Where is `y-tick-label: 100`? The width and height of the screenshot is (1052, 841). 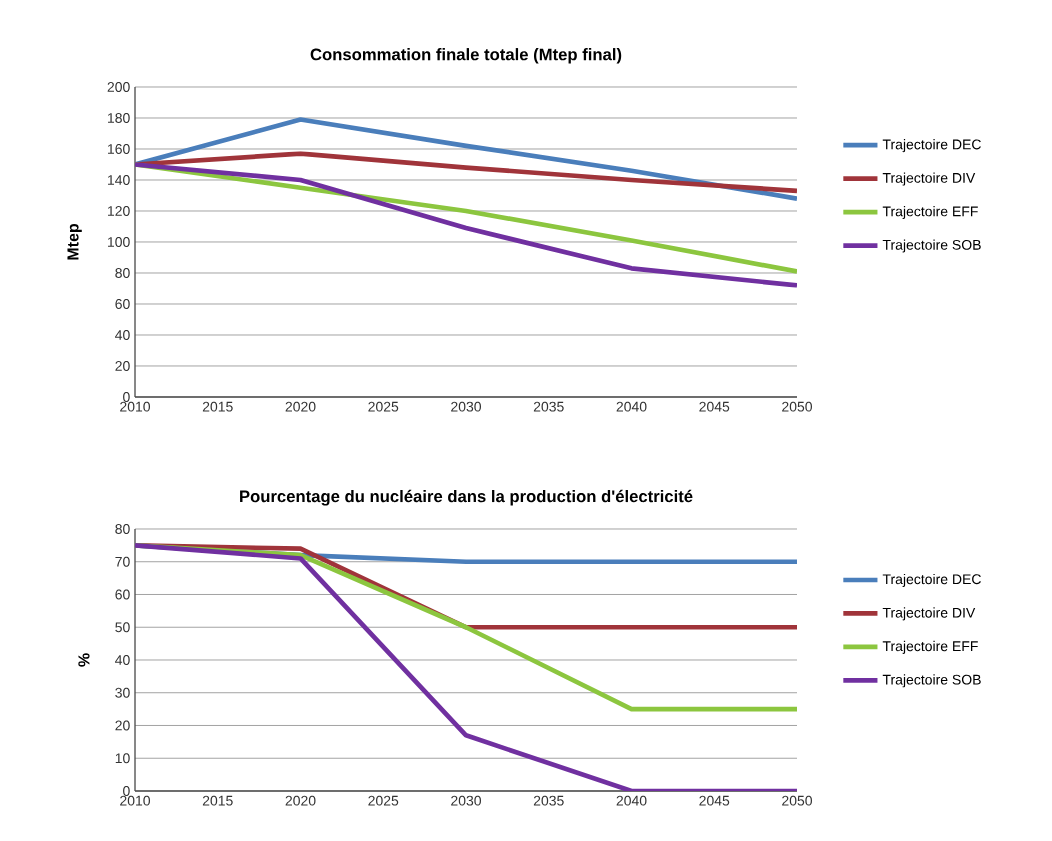 y-tick-label: 100 is located at coordinates (119, 242).